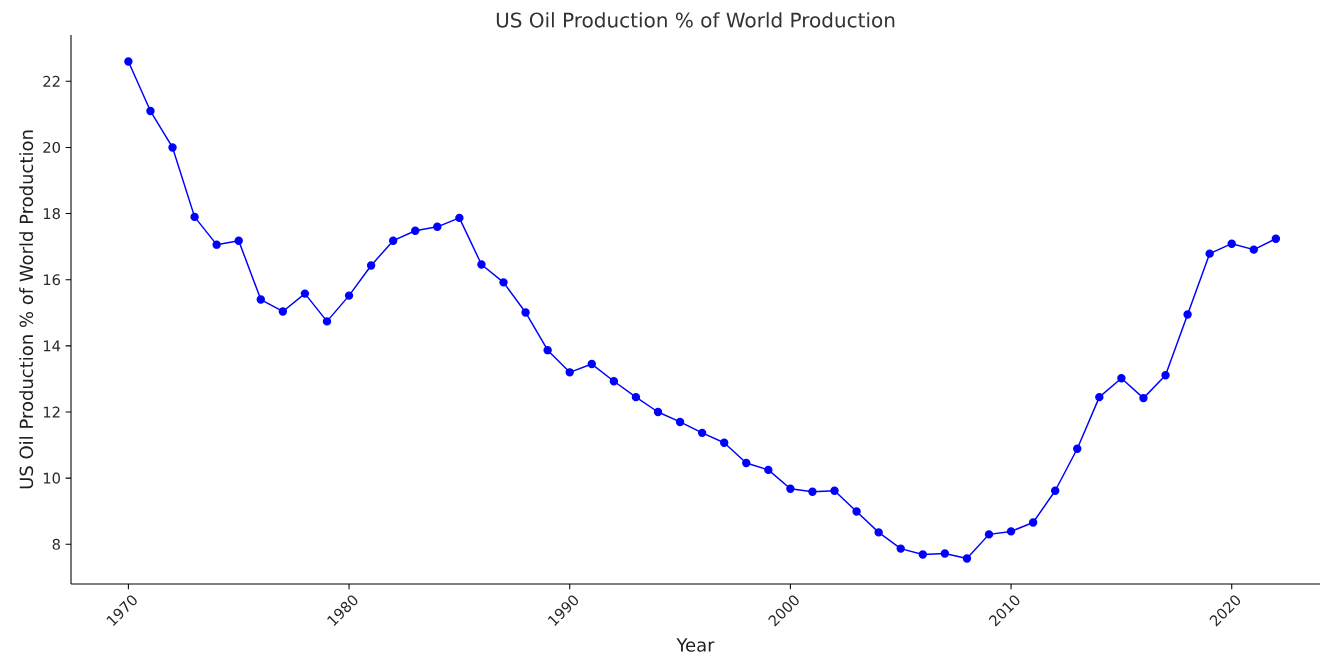 This screenshot has height=653, width=1321. What do you see at coordinates (51, 478) in the screenshot?
I see `y-tick-label: 10` at bounding box center [51, 478].